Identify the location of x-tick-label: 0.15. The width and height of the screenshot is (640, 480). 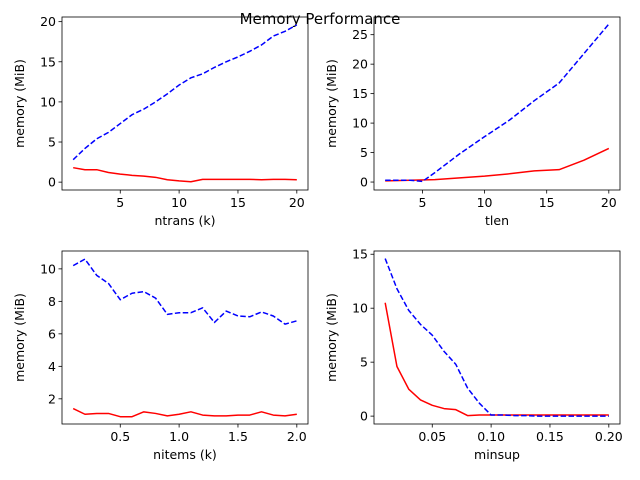
(550, 436).